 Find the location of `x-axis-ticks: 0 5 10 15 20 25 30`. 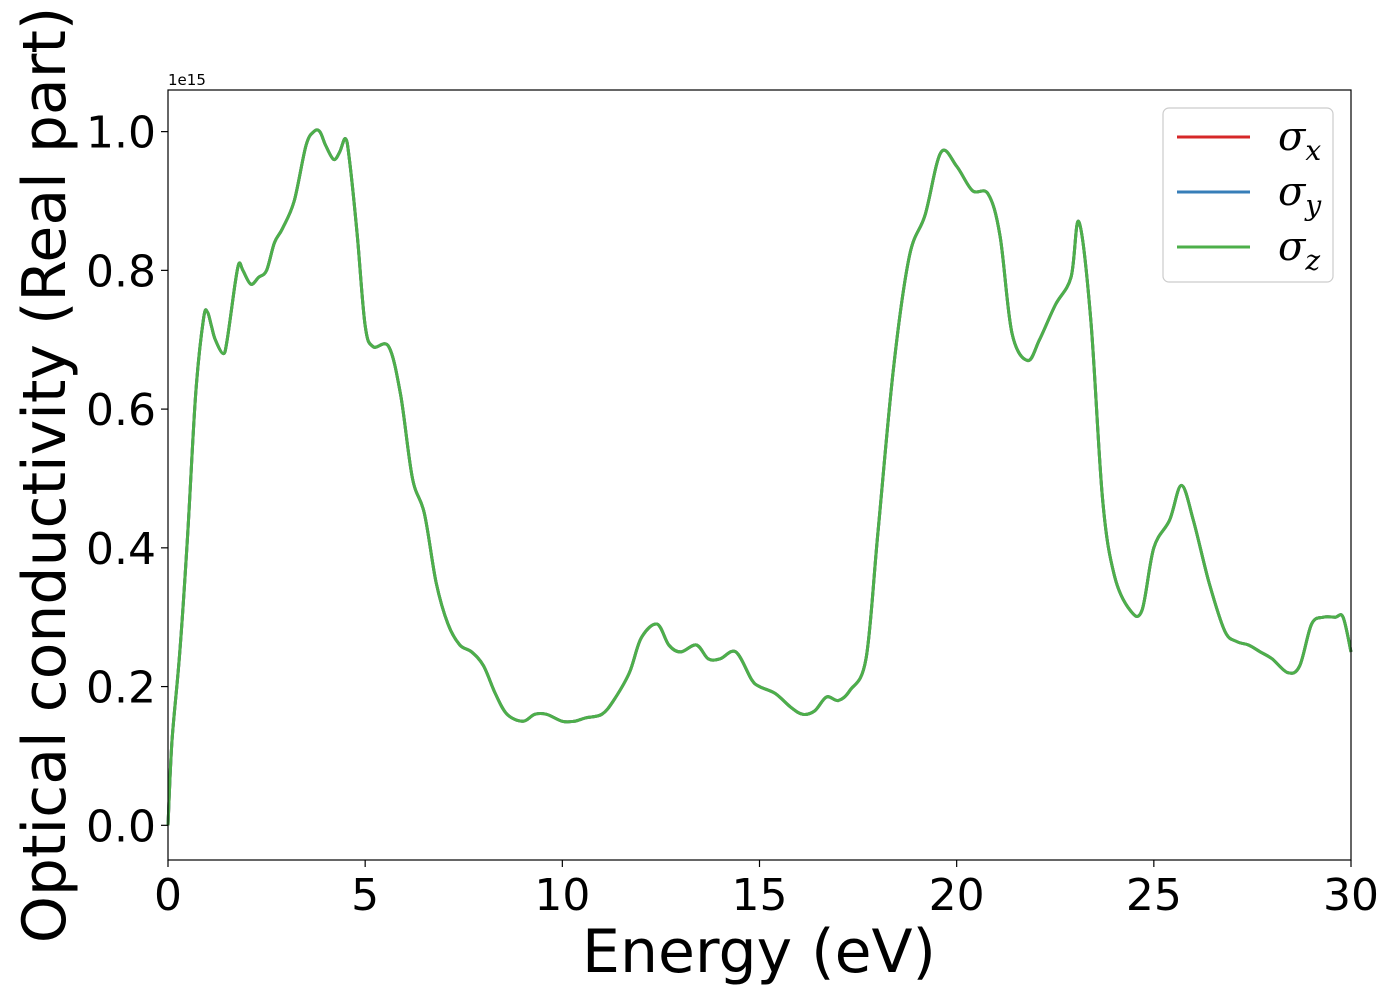

x-axis-ticks: 0 5 10 15 20 25 30 is located at coordinates (766, 890).